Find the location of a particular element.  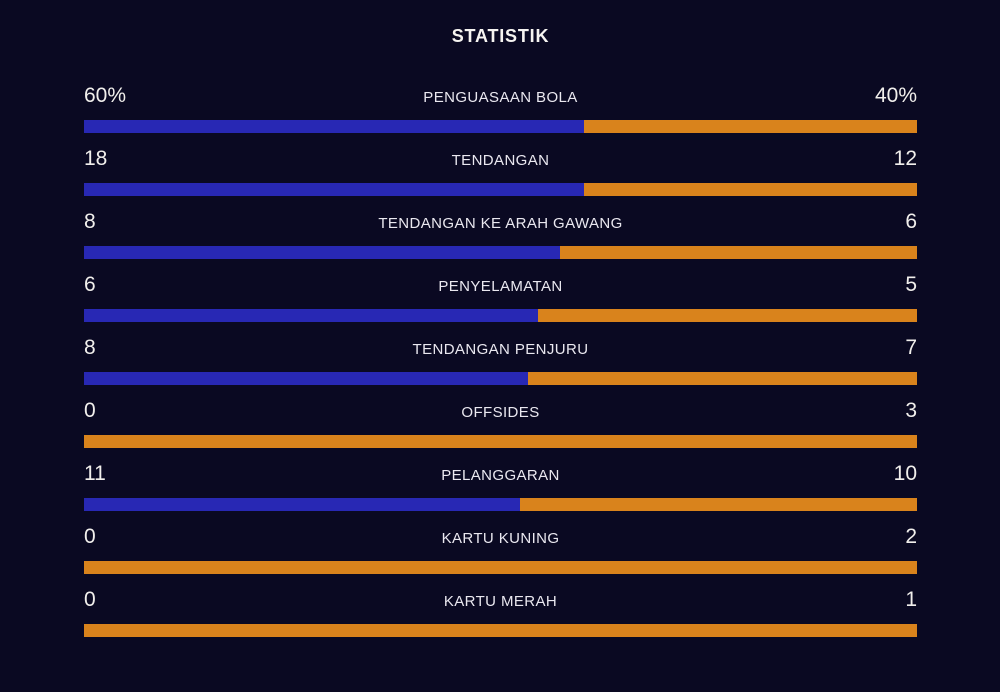

stat-row: 0 KARTU MERAH 1 is located at coordinates (500, 612).